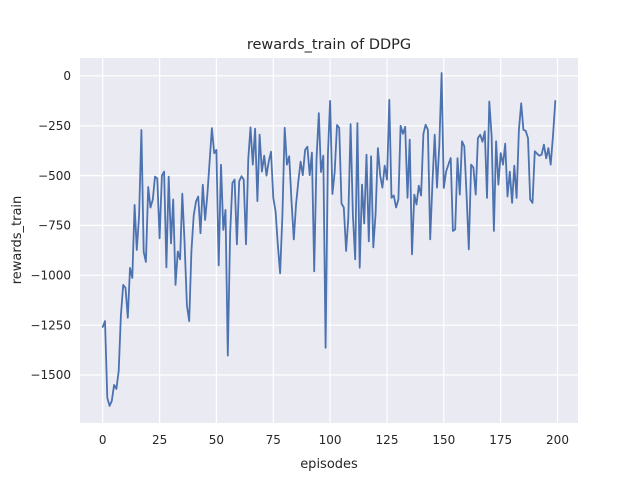 The width and height of the screenshot is (640, 480). What do you see at coordinates (50, 325) in the screenshot?
I see `y-tick-label: −1250` at bounding box center [50, 325].